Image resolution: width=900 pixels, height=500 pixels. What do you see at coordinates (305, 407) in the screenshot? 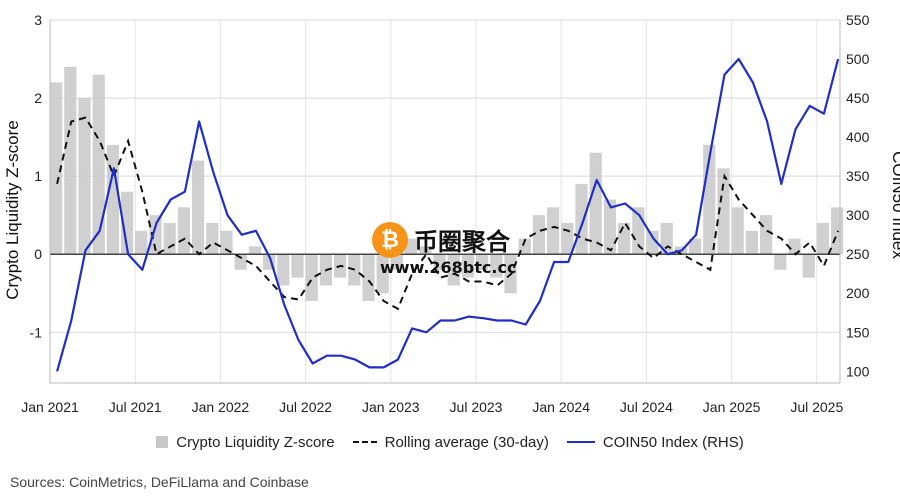
I see `x-tick: Jul 2022` at bounding box center [305, 407].